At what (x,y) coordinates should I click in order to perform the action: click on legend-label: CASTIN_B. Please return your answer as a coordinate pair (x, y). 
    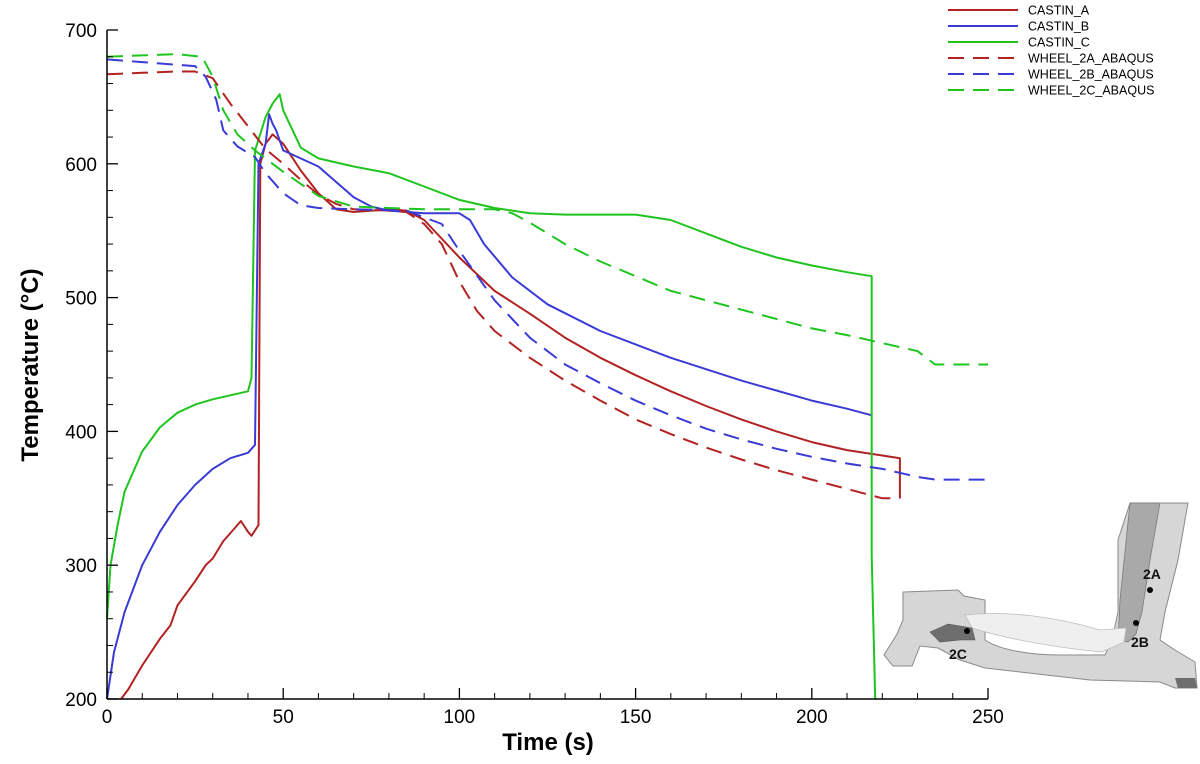
    Looking at the image, I should click on (1058, 27).